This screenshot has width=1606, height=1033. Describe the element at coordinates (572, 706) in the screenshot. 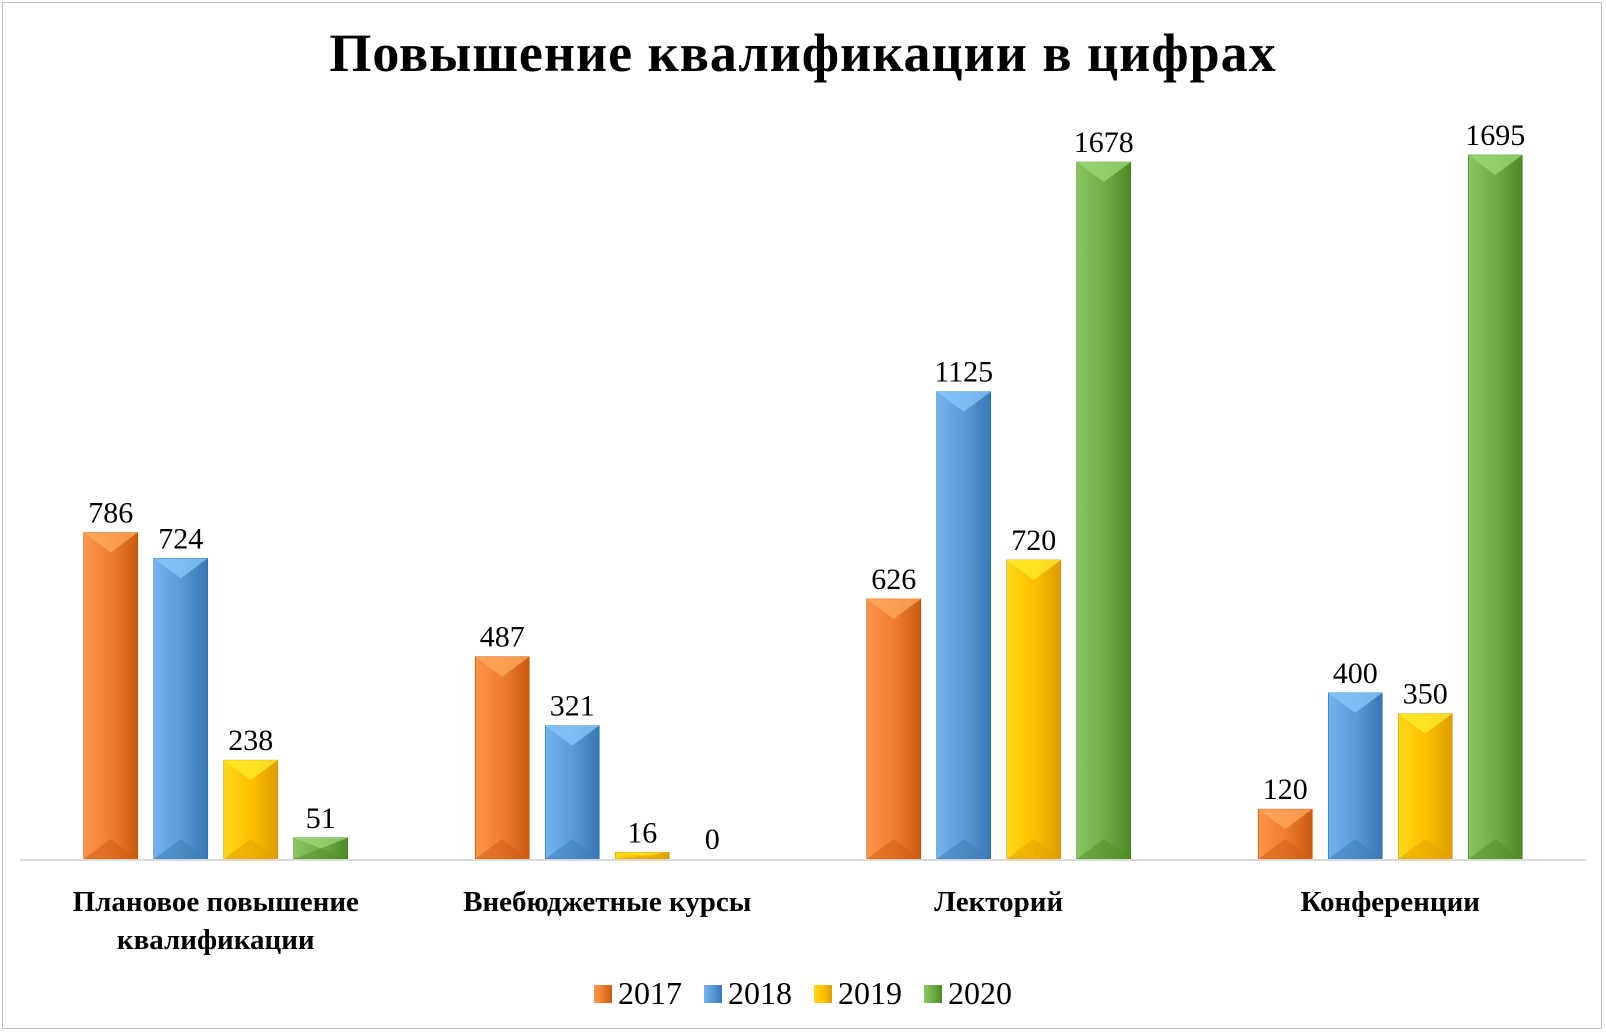

I see `value-label-2018-1: 321` at that location.